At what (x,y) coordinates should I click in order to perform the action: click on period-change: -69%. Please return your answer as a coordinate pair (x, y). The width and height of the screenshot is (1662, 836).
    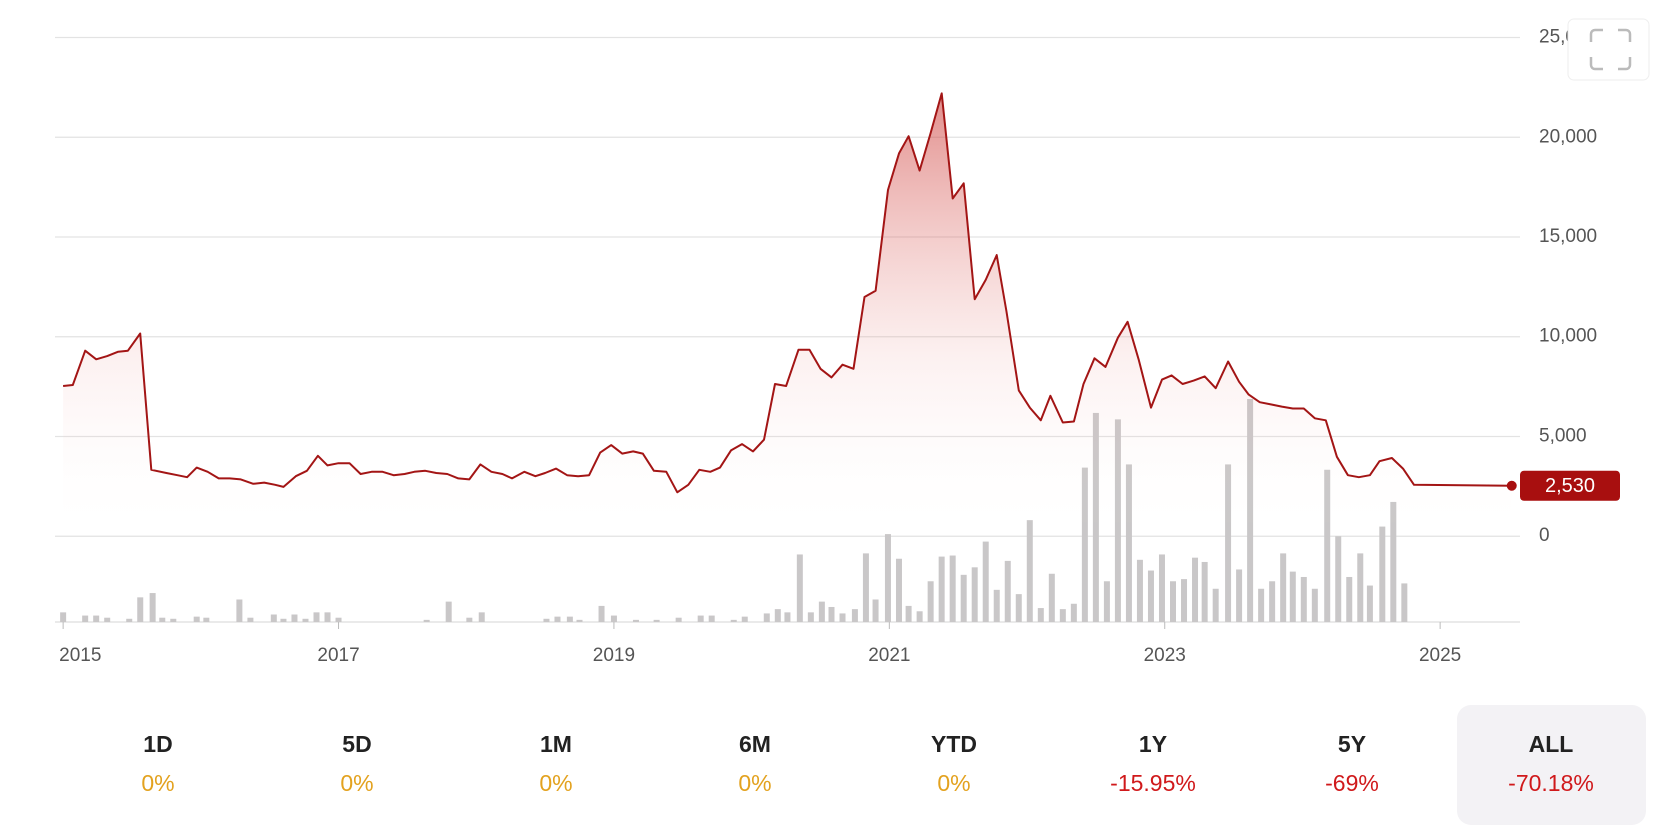
    Looking at the image, I should click on (1352, 783).